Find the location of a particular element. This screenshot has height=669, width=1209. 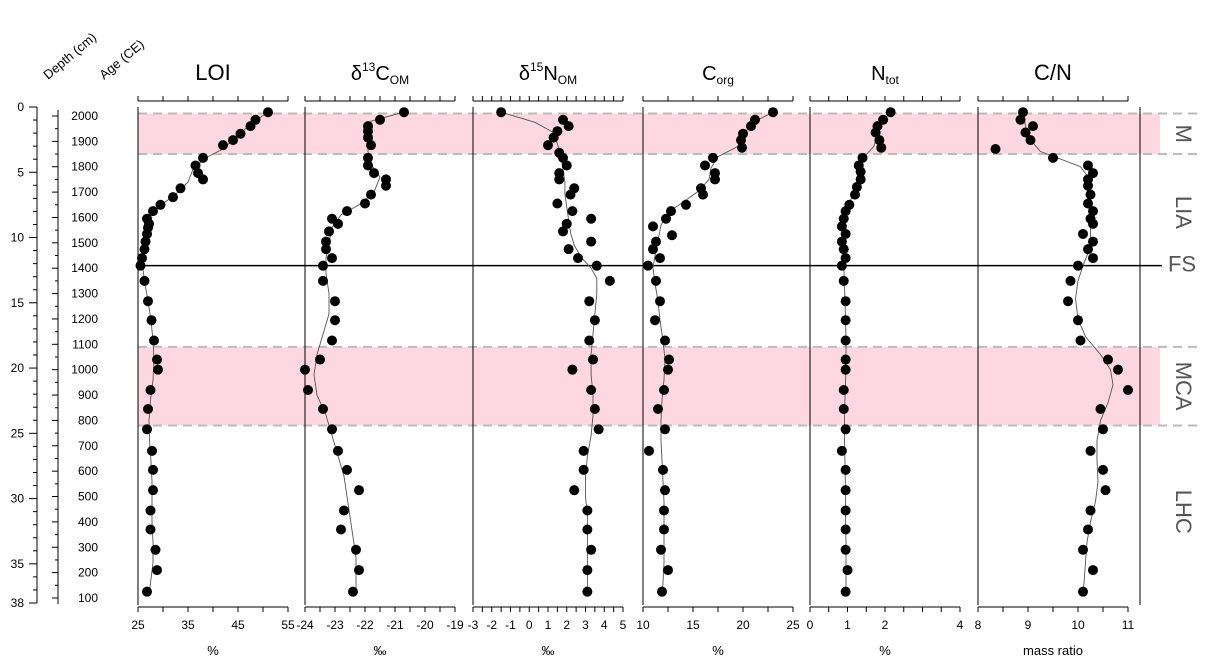

panel-tick-label: -23 is located at coordinates (335, 625).